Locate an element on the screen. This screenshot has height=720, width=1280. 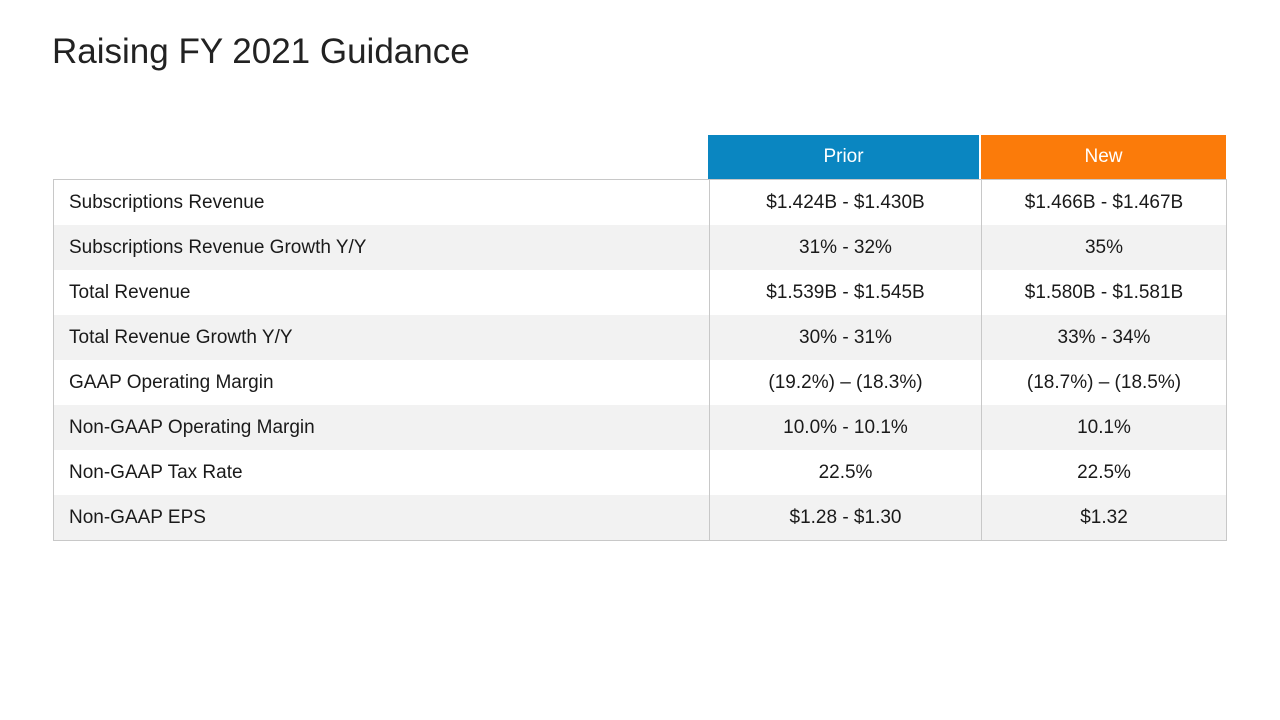
prior-value: $1.28 - $1.30 is located at coordinates (845, 518).